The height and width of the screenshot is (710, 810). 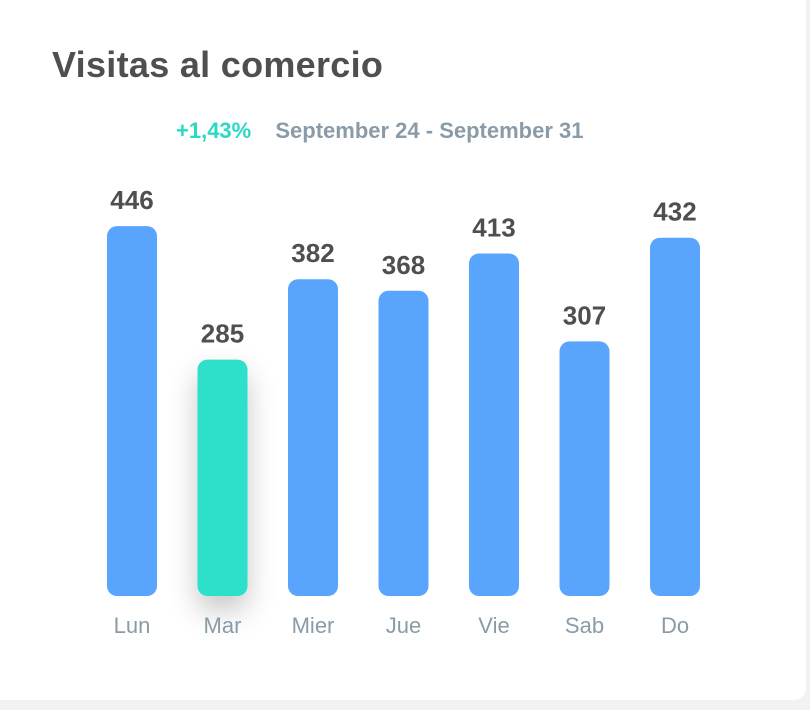 I want to click on date-range: September 24 - September 31, so click(x=429, y=130).